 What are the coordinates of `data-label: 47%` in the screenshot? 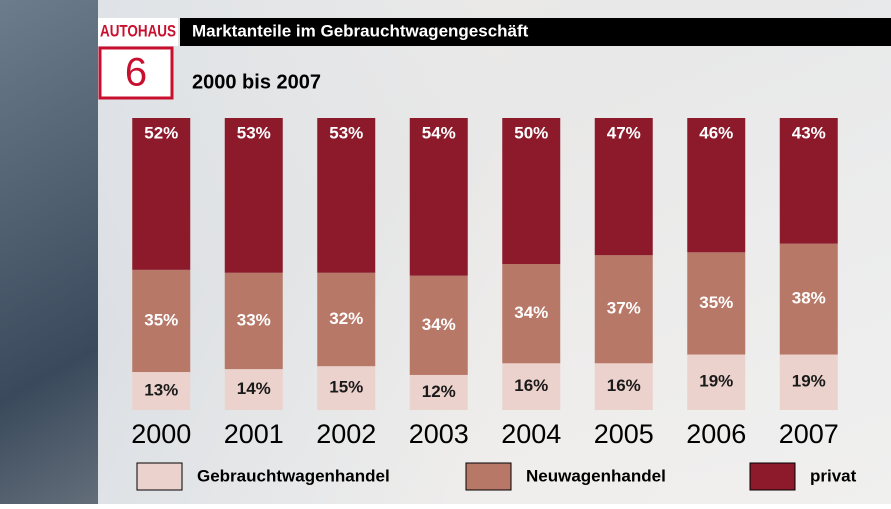 It's located at (624, 132).